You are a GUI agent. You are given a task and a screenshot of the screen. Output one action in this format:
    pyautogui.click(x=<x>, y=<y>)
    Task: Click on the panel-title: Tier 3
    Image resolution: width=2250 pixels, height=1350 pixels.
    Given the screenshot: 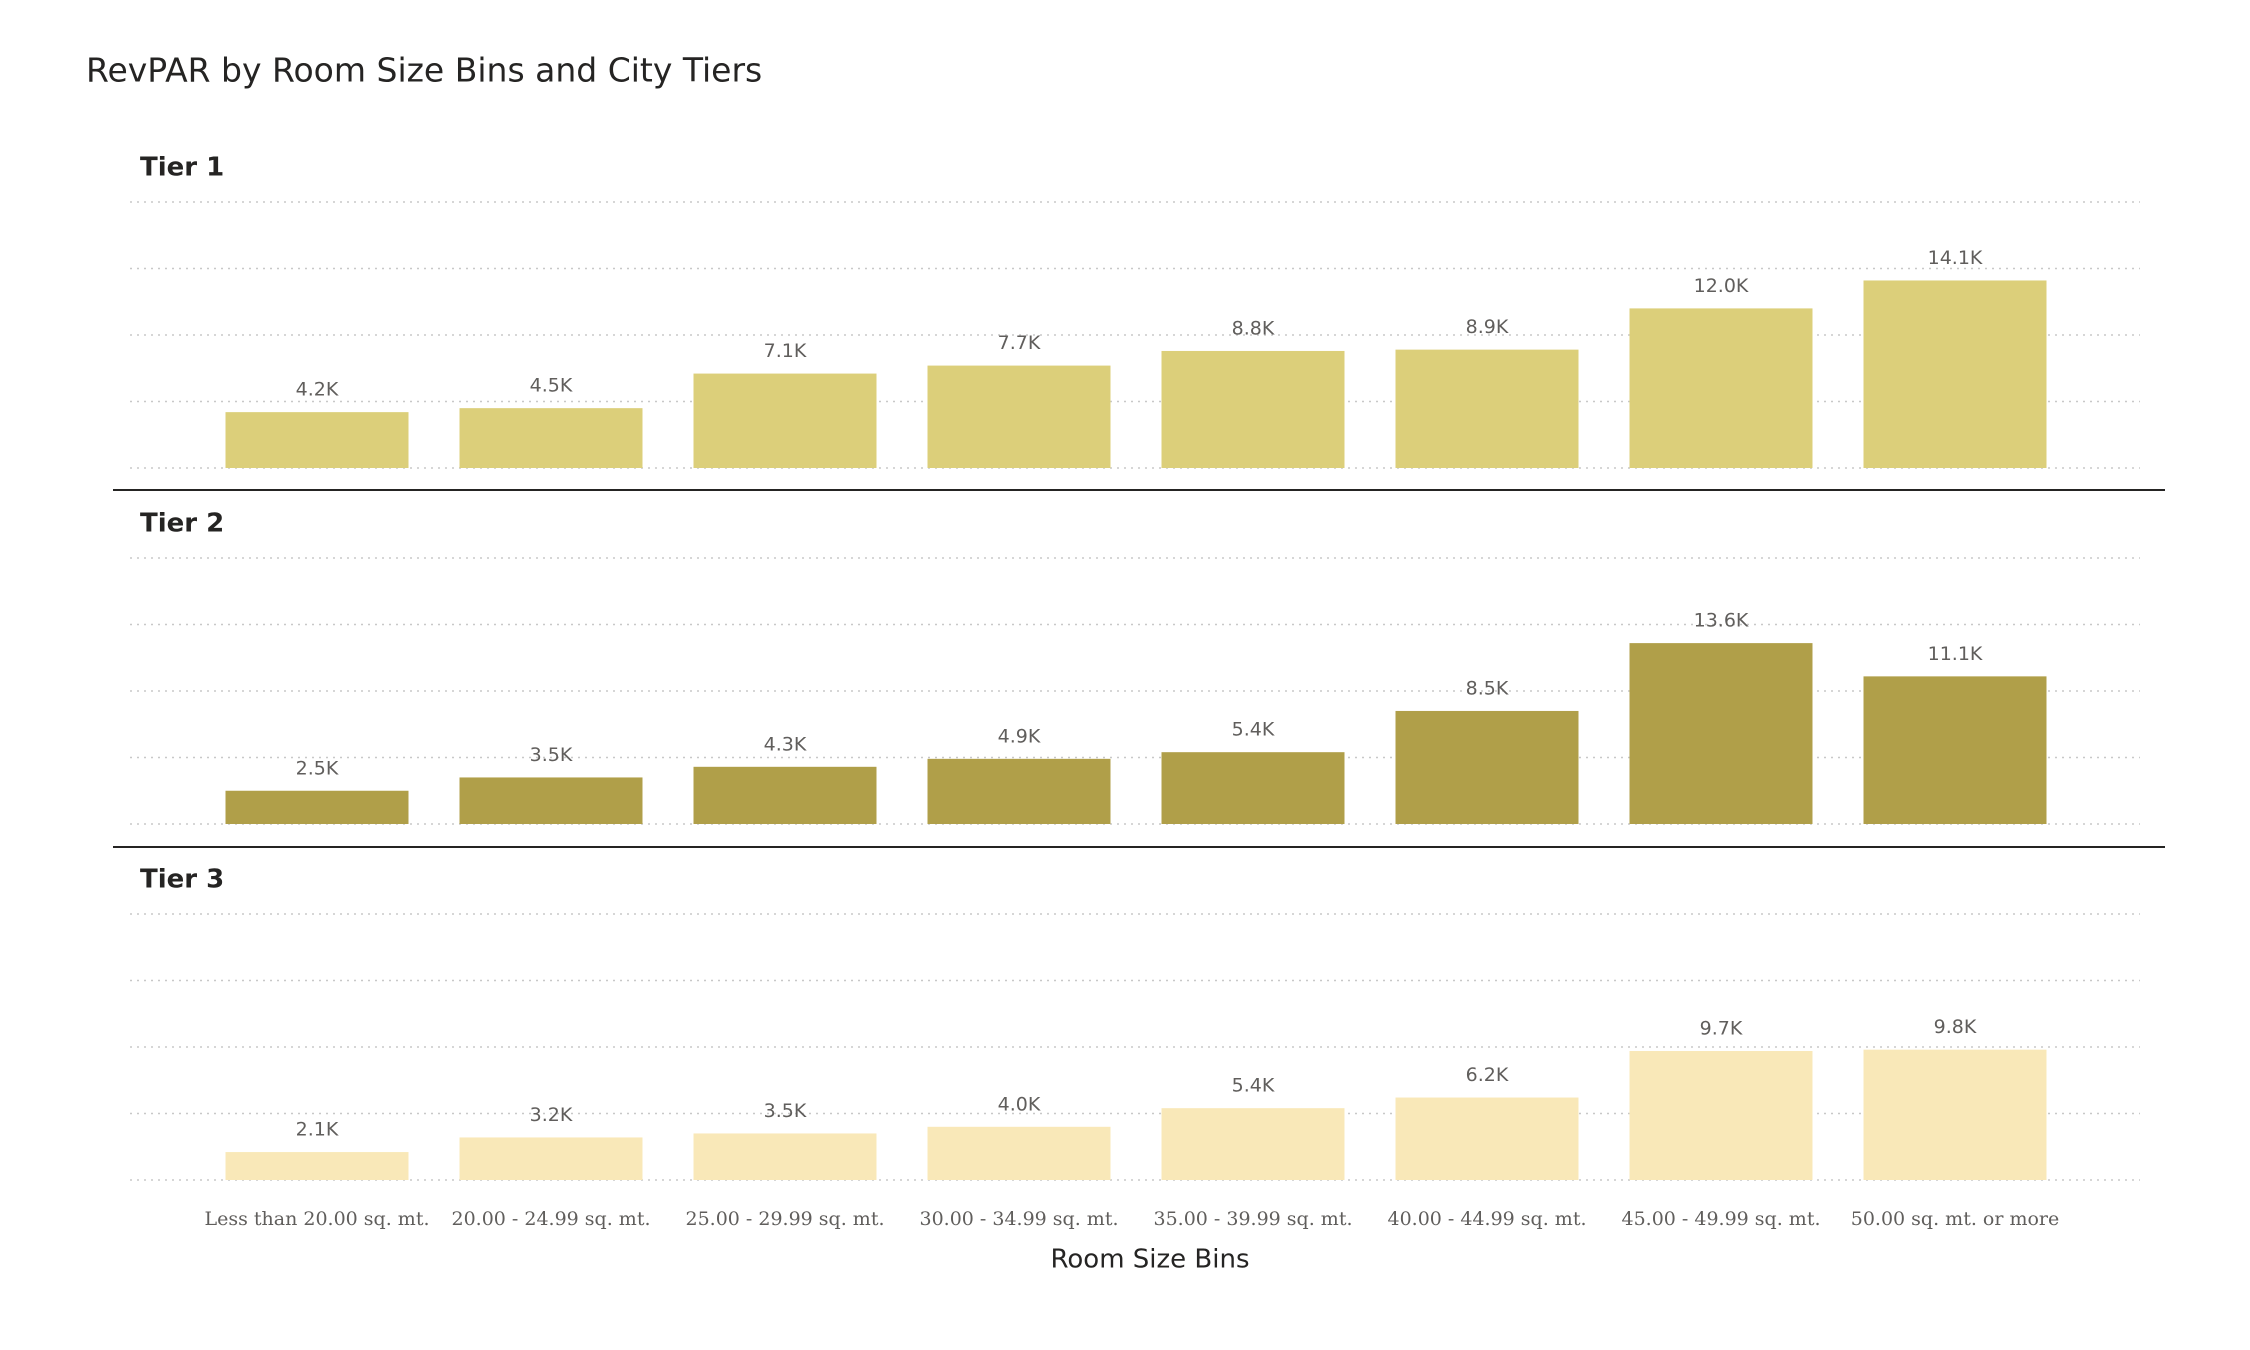 What is the action you would take?
    pyautogui.click(x=182, y=880)
    